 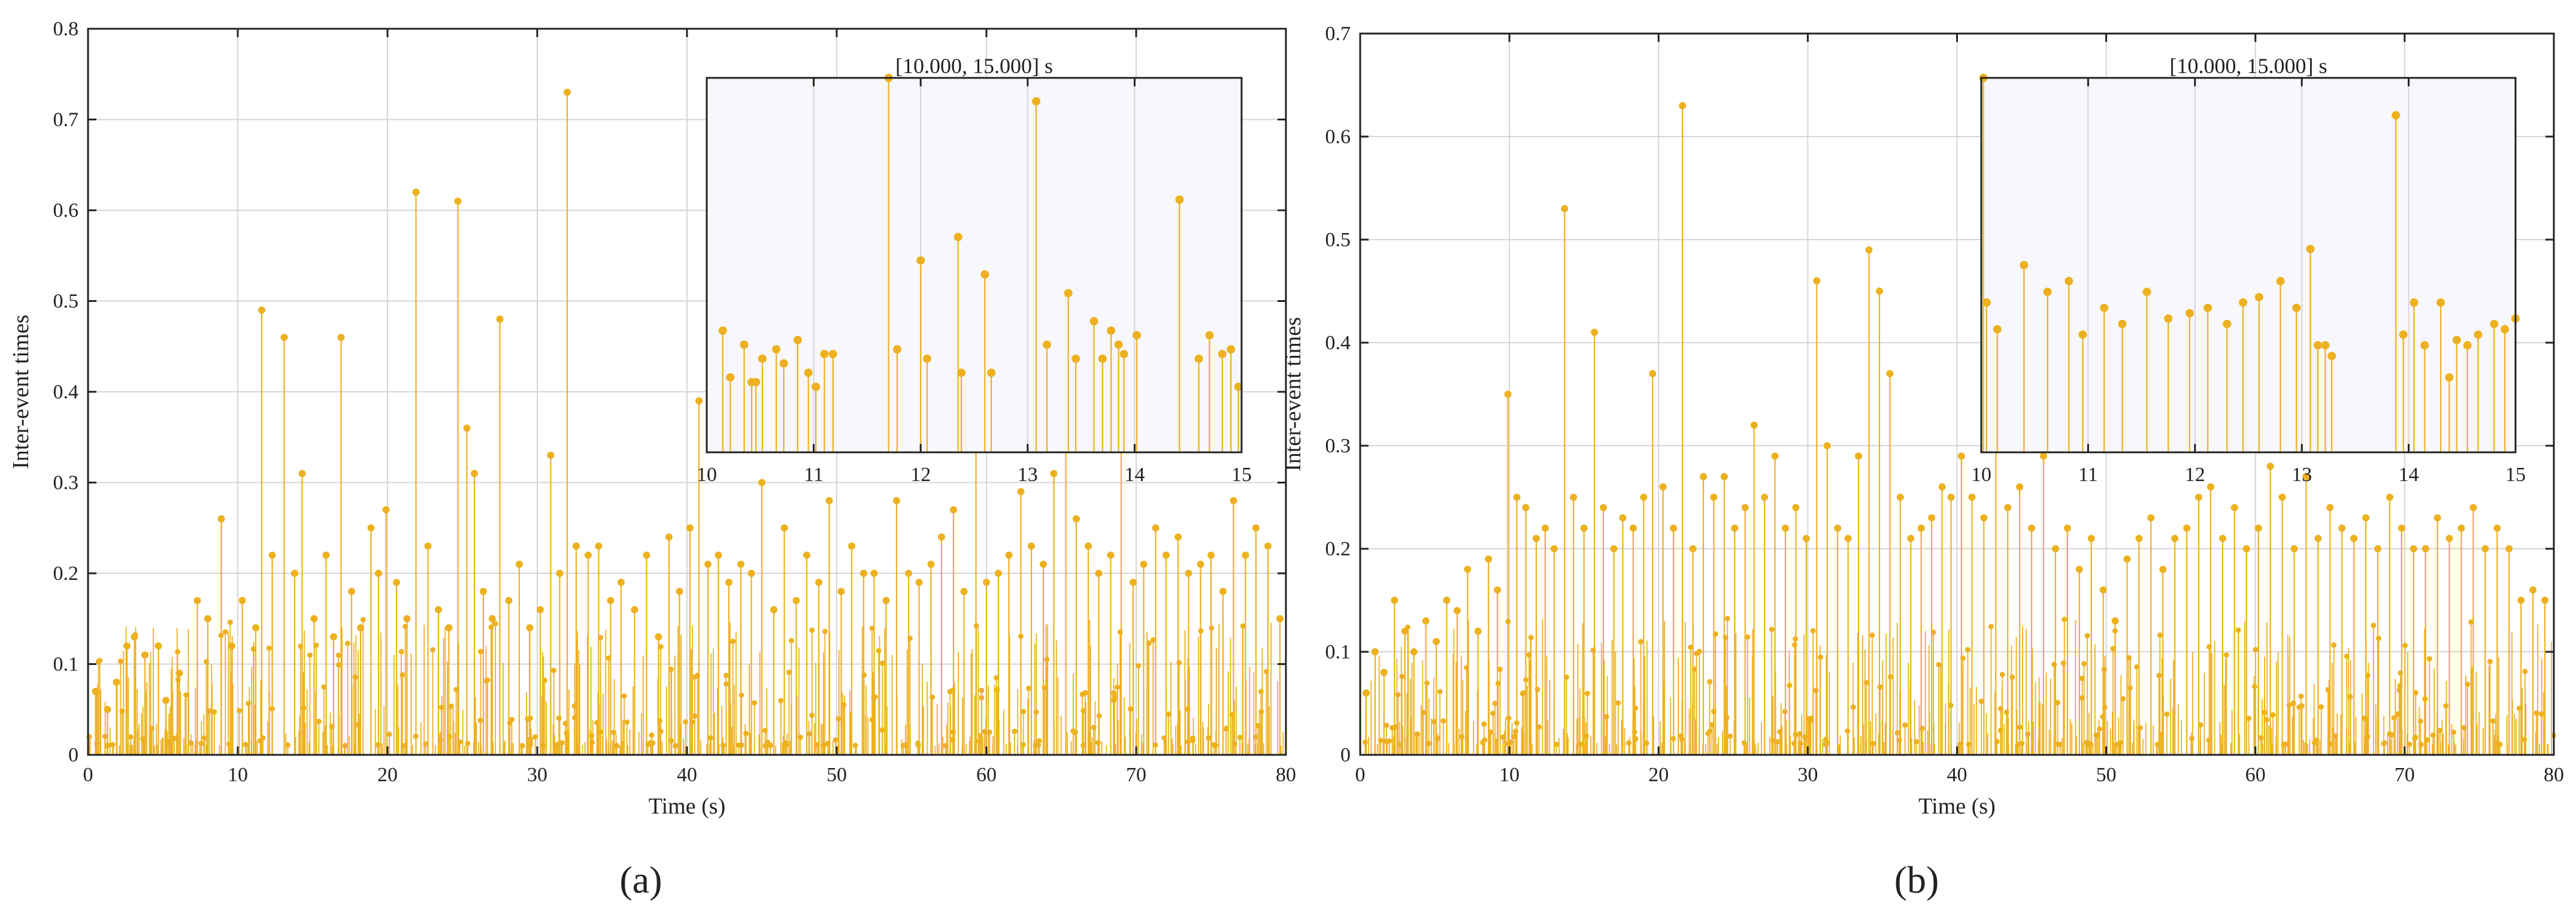 What do you see at coordinates (2248, 66) in the screenshot?
I see `inset-title: [10.000, 15.000] s` at bounding box center [2248, 66].